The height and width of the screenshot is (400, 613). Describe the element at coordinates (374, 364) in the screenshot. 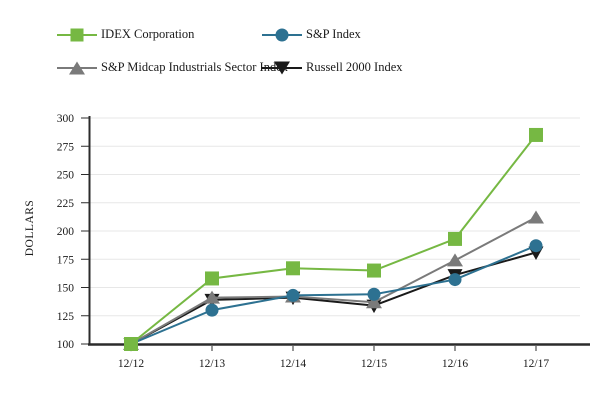

I see `x-tick-label: 12/15` at that location.